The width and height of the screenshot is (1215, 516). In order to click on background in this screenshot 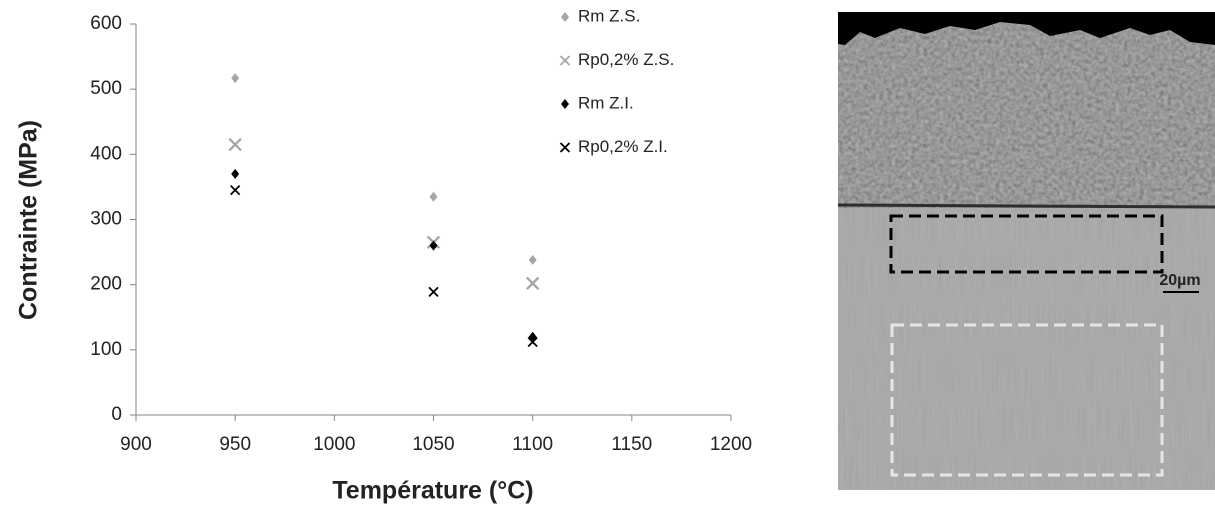, I will do `click(1026, 28)`.